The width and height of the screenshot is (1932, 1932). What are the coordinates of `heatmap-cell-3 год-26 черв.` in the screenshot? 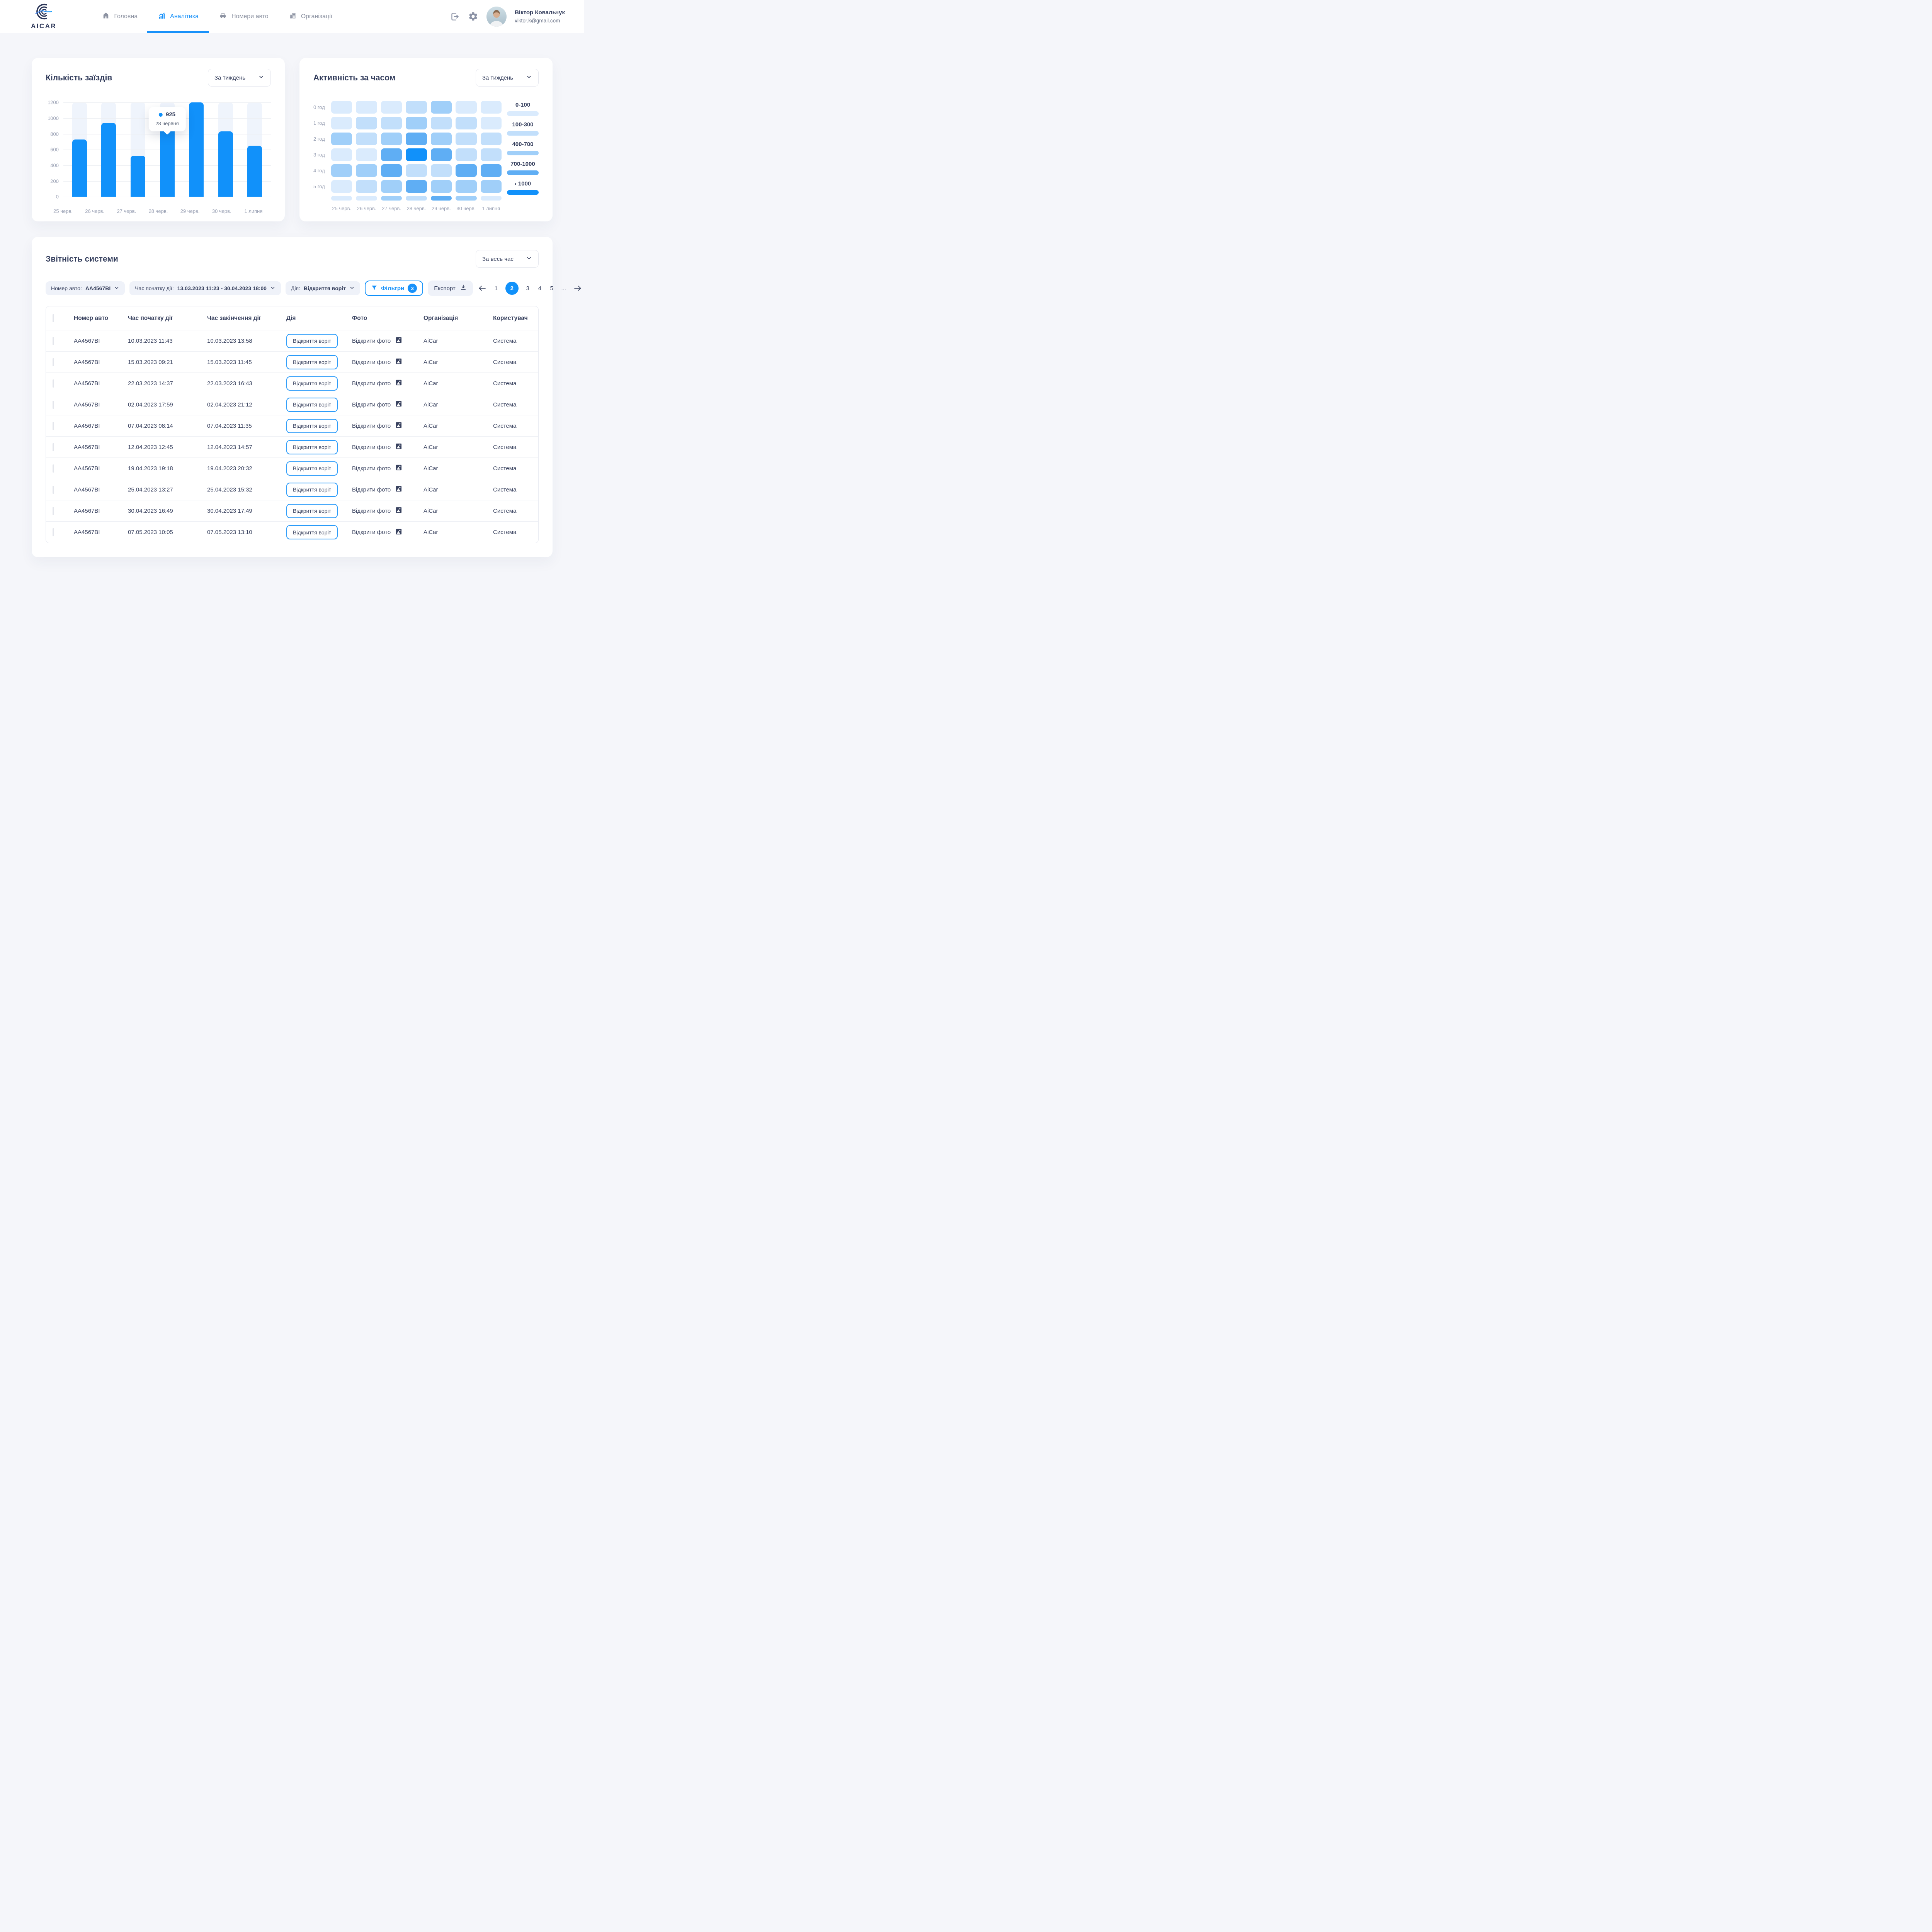 It's located at (367, 155).